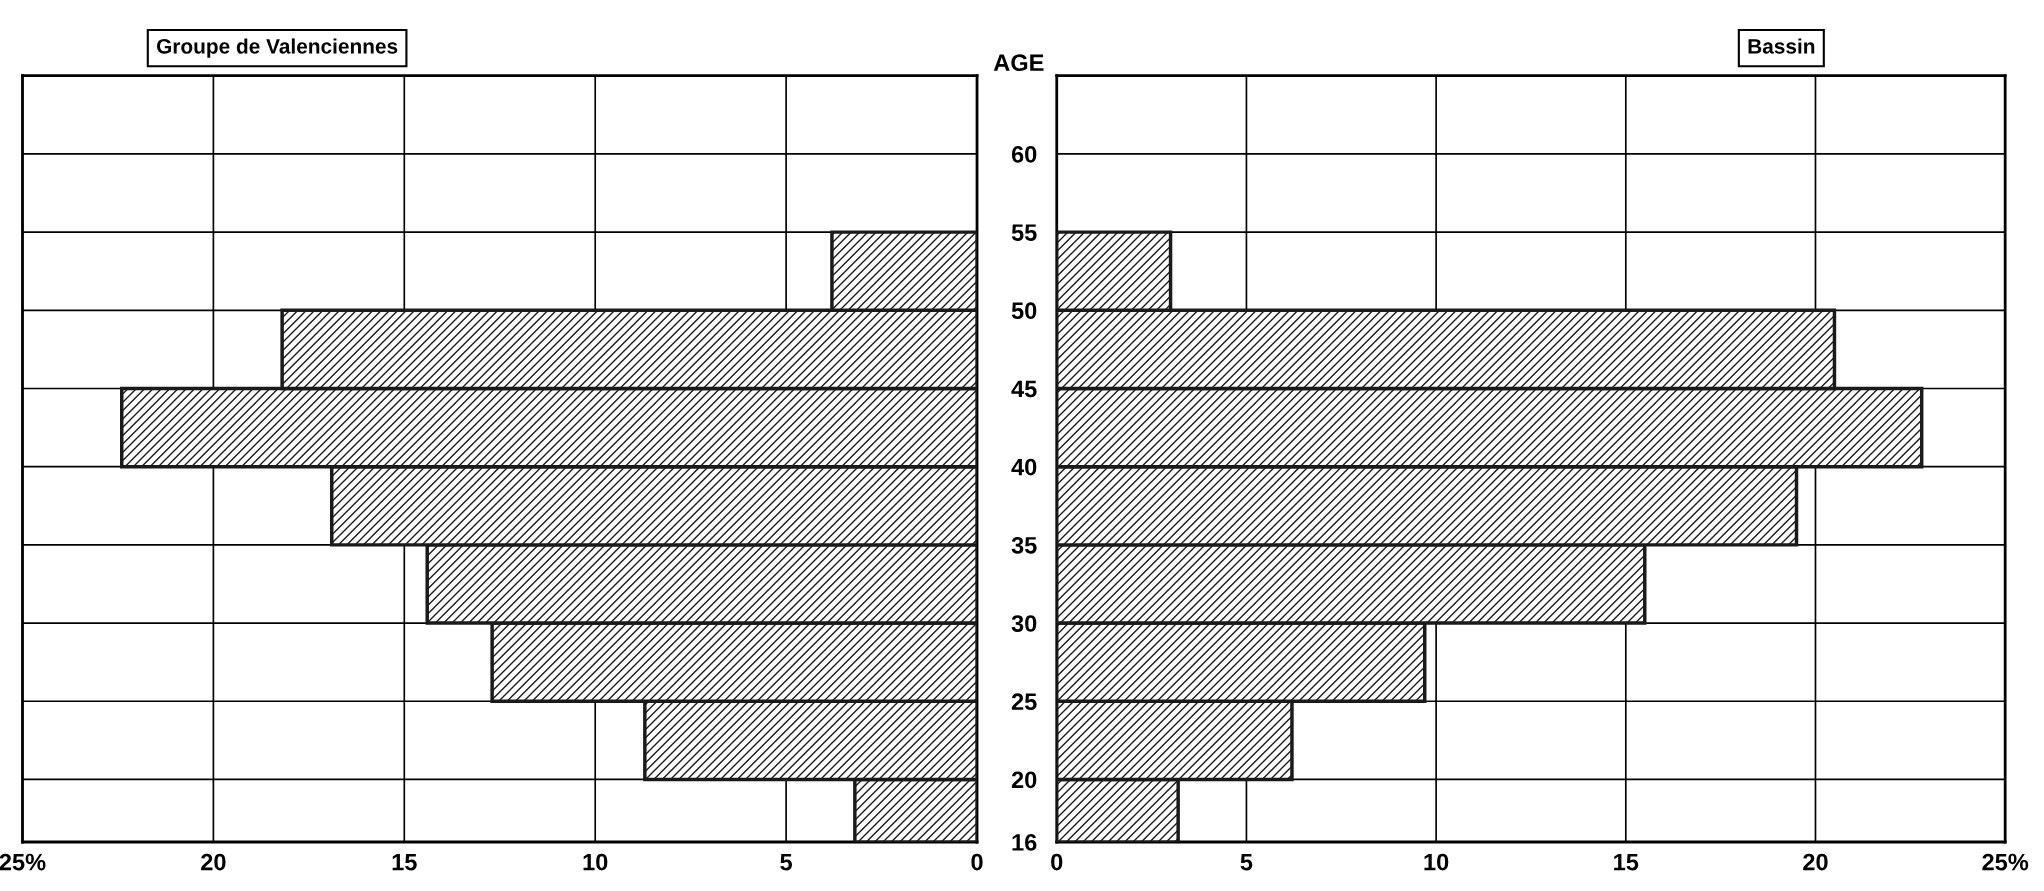  What do you see at coordinates (1024, 842) in the screenshot?
I see `y-tick-label: 16` at bounding box center [1024, 842].